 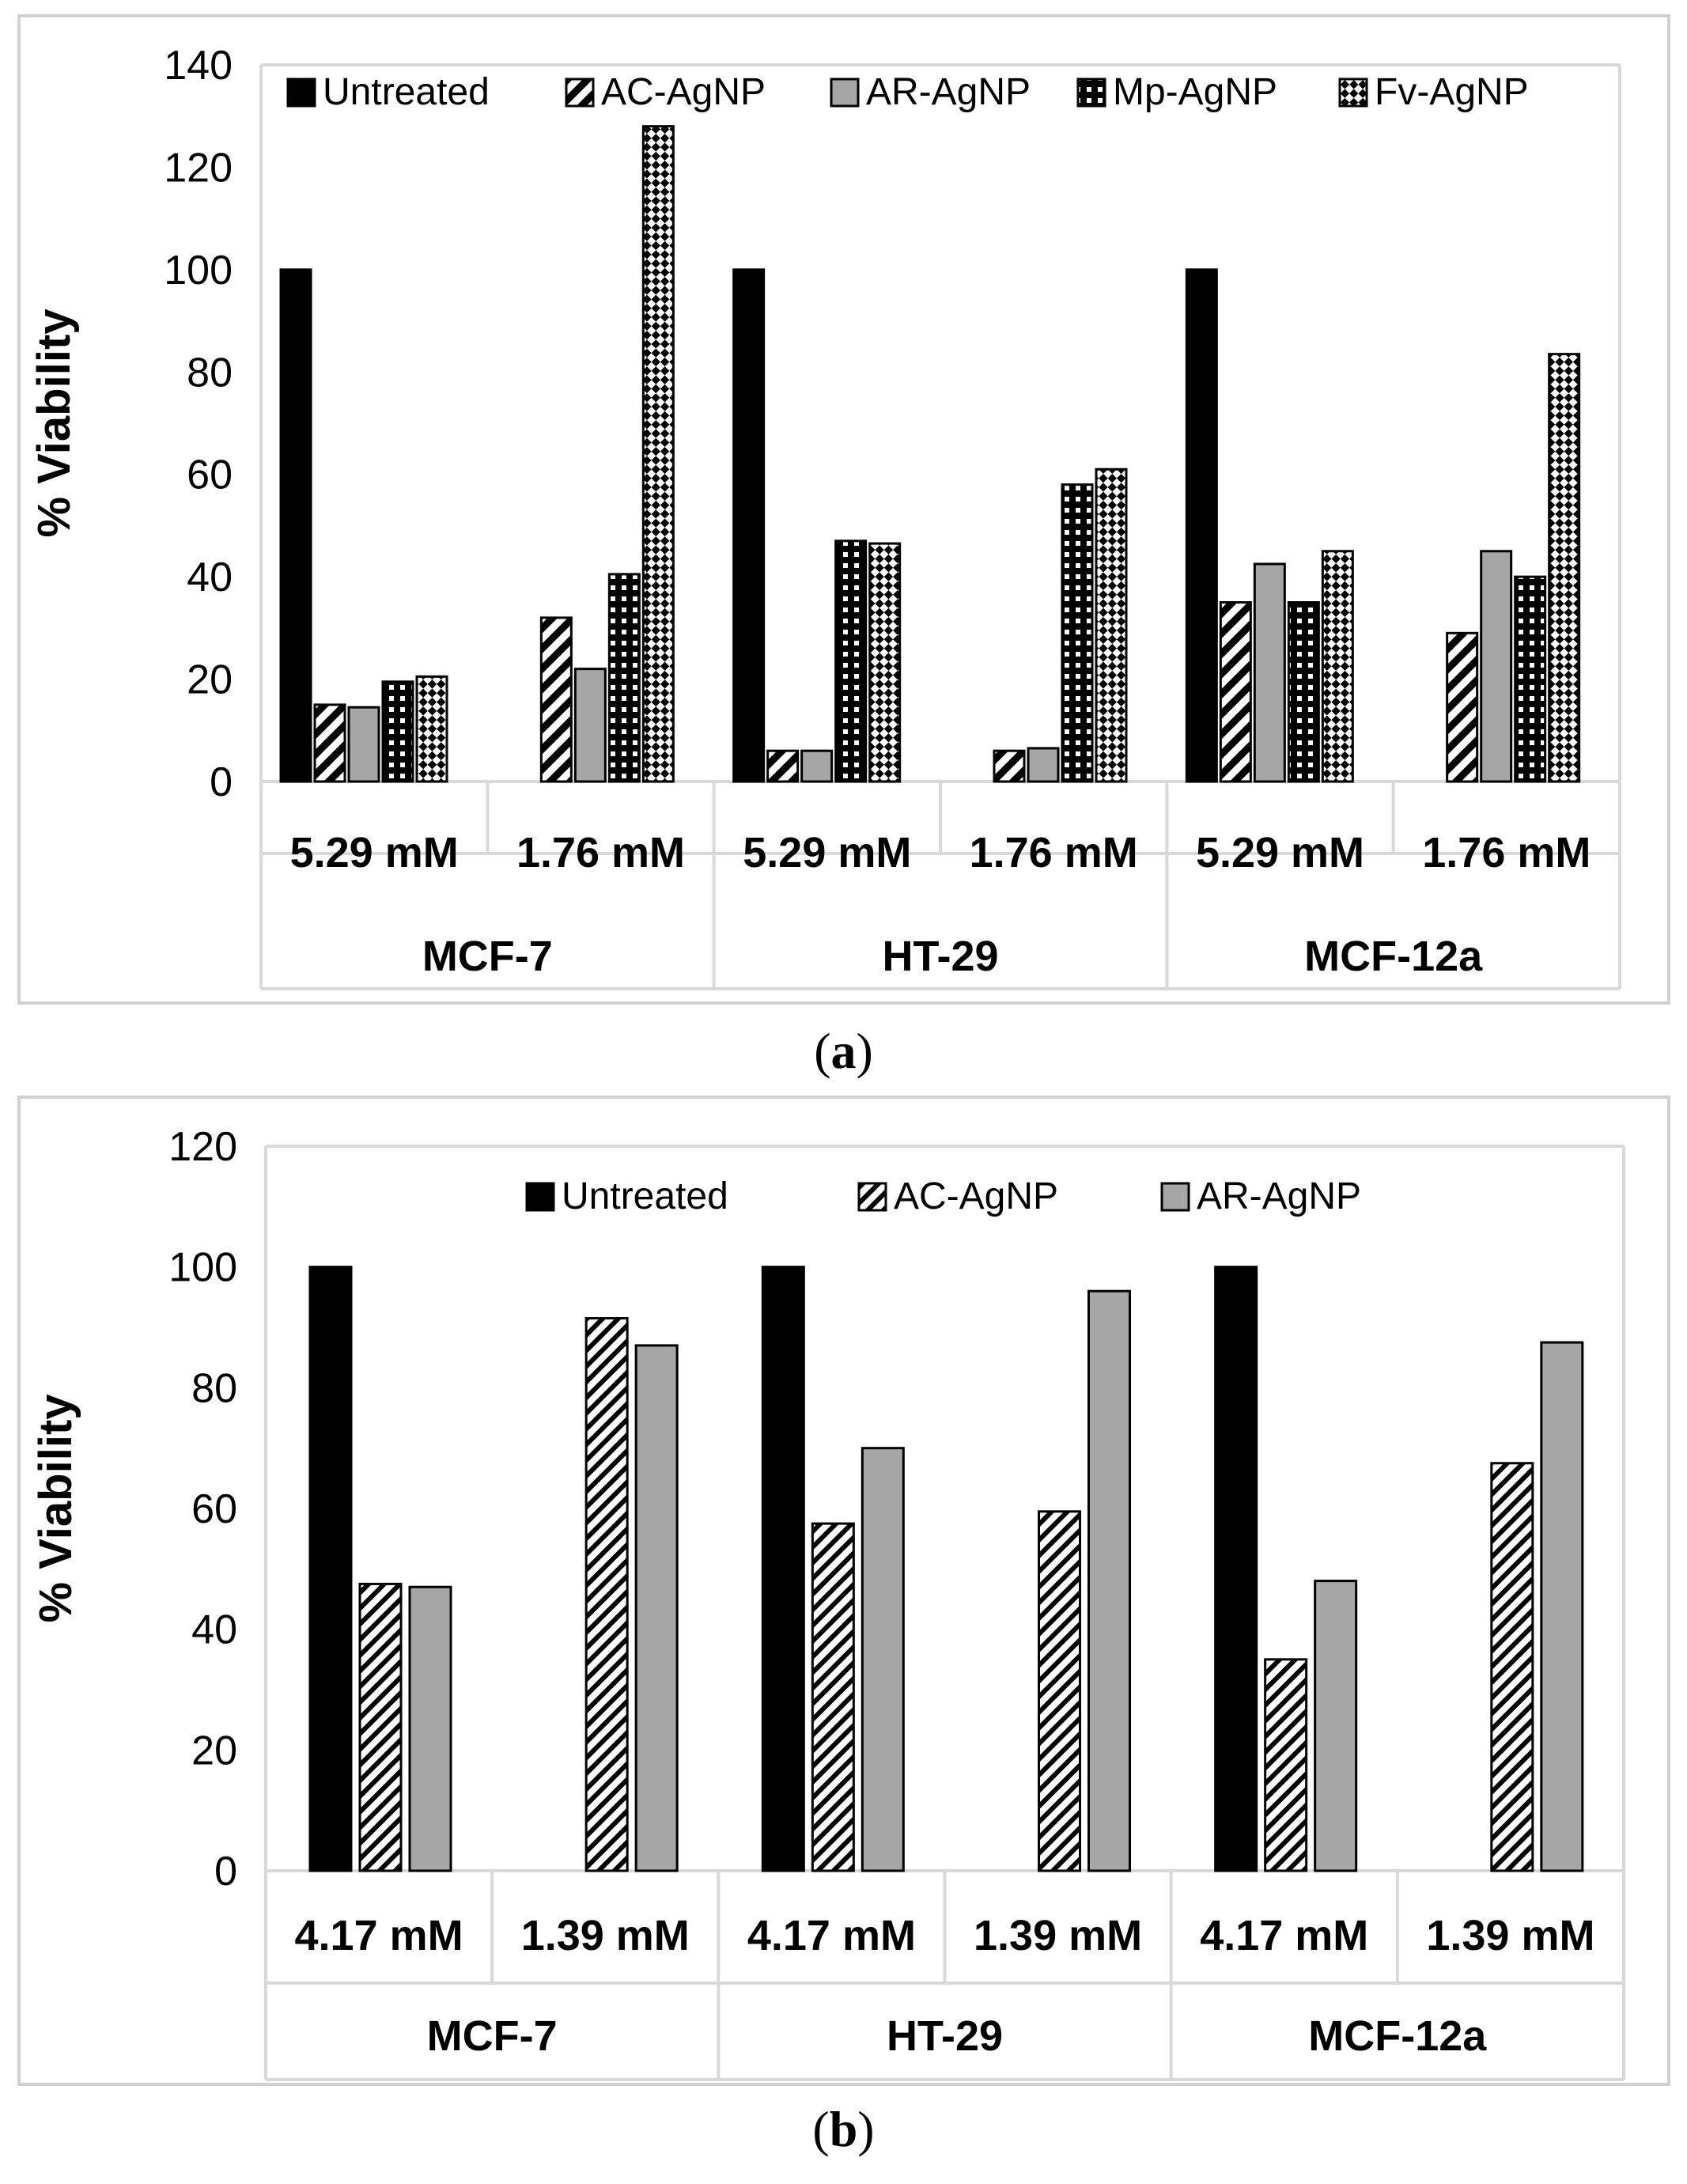 What do you see at coordinates (1195, 92) in the screenshot?
I see `legend-label-mp-agnp: Mp-AgNP` at bounding box center [1195, 92].